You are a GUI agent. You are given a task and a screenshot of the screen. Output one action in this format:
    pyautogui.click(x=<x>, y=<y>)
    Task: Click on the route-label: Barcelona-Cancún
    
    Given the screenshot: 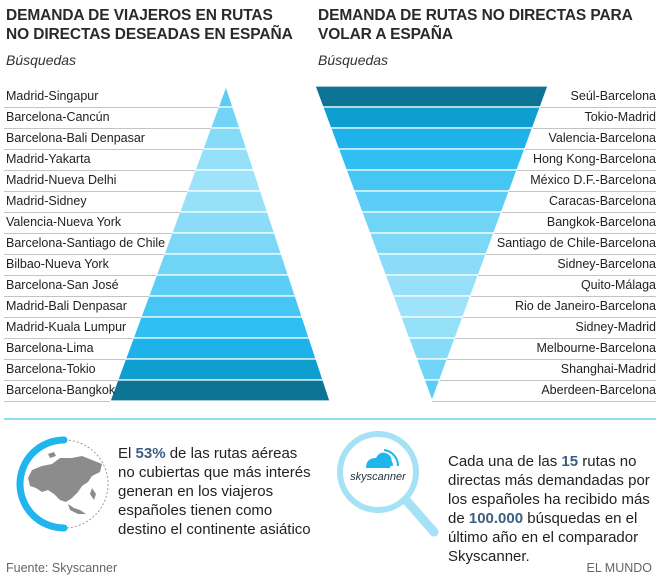 What is the action you would take?
    pyautogui.click(x=58, y=117)
    